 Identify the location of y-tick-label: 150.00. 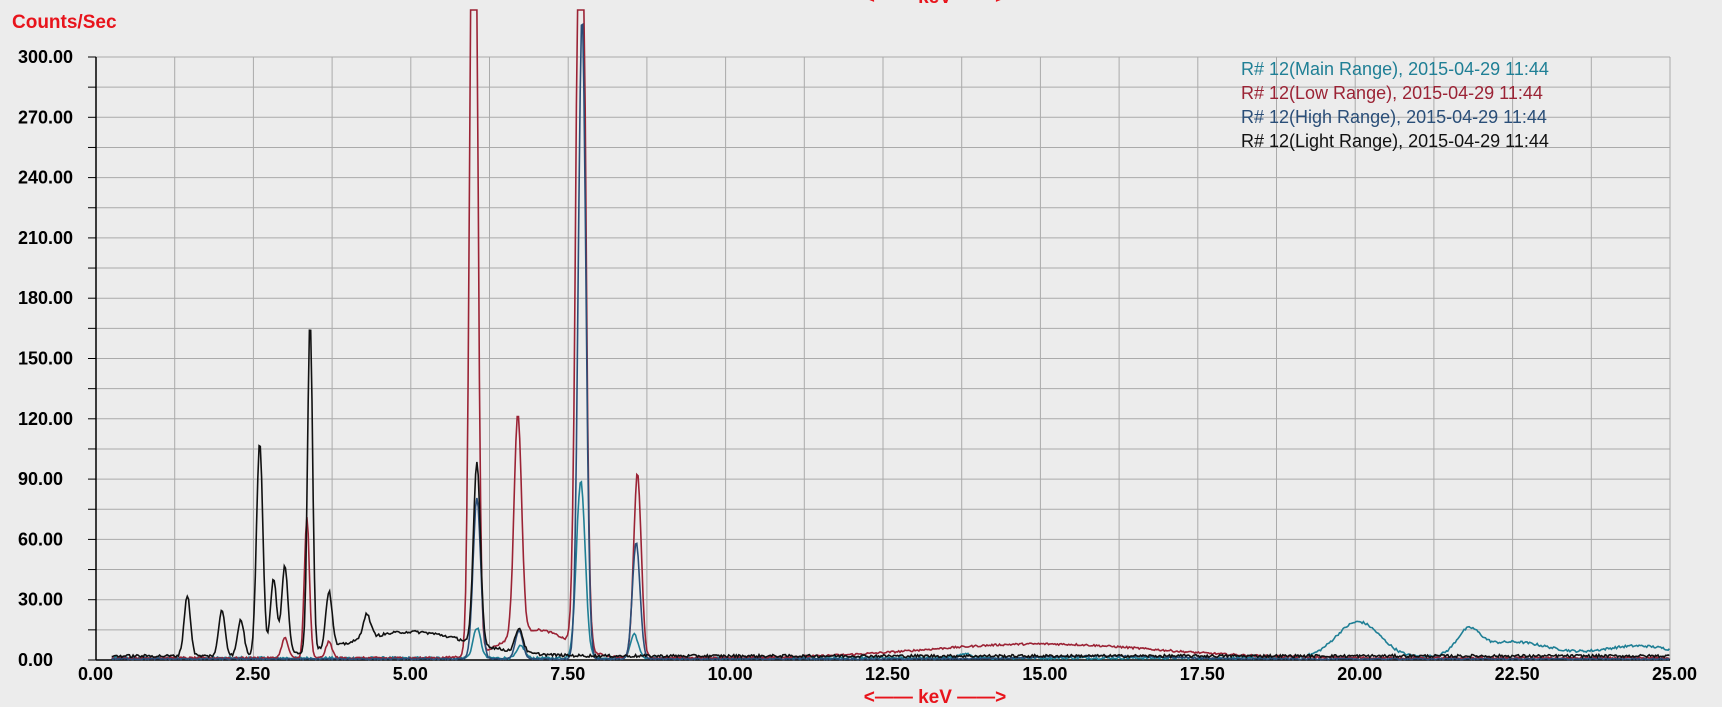
(45, 359).